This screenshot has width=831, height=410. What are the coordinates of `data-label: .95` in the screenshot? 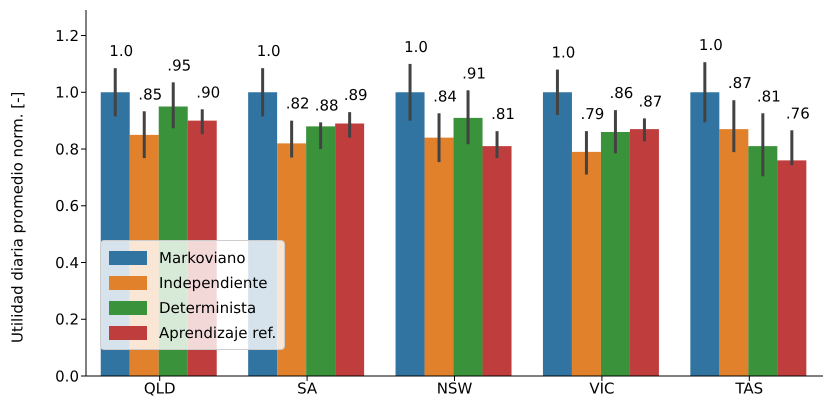 It's located at (179, 65).